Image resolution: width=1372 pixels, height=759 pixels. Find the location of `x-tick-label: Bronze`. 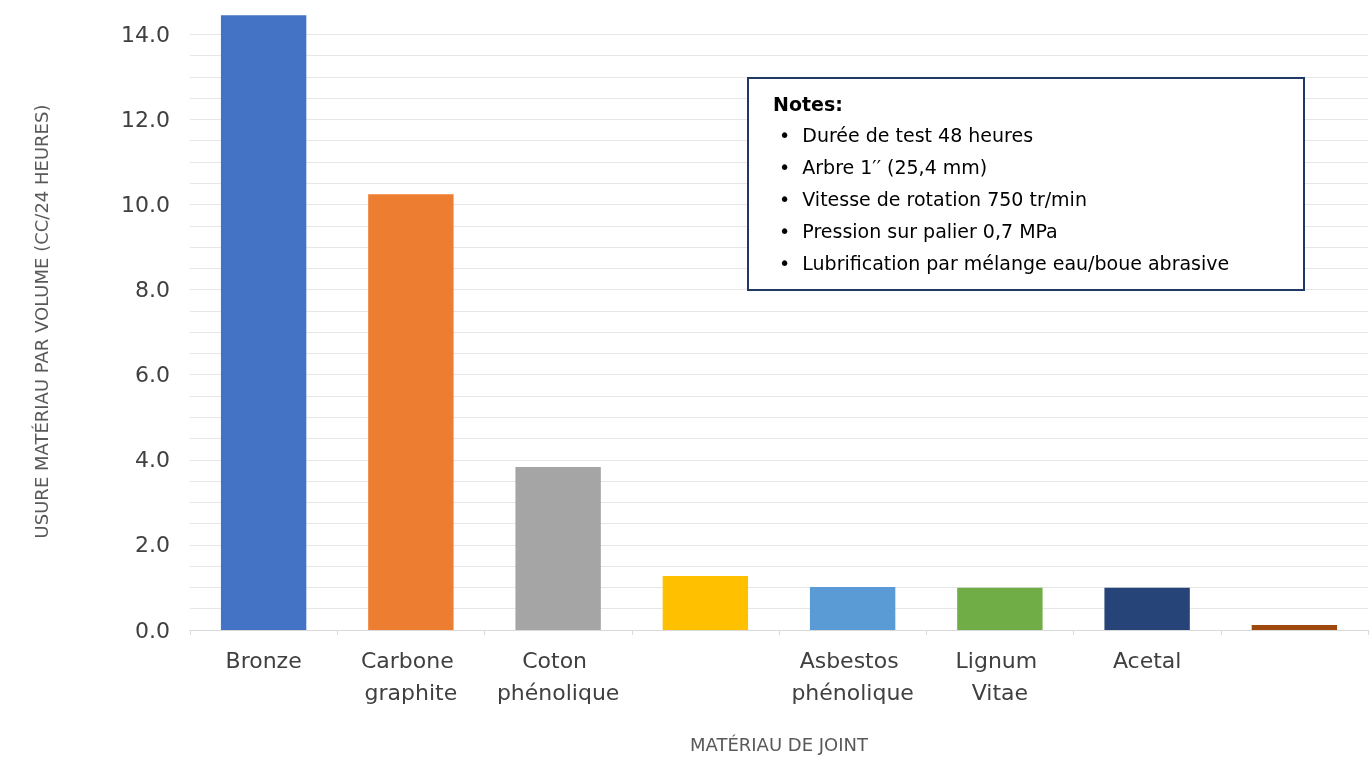

x-tick-label: Bronze is located at coordinates (263, 660).